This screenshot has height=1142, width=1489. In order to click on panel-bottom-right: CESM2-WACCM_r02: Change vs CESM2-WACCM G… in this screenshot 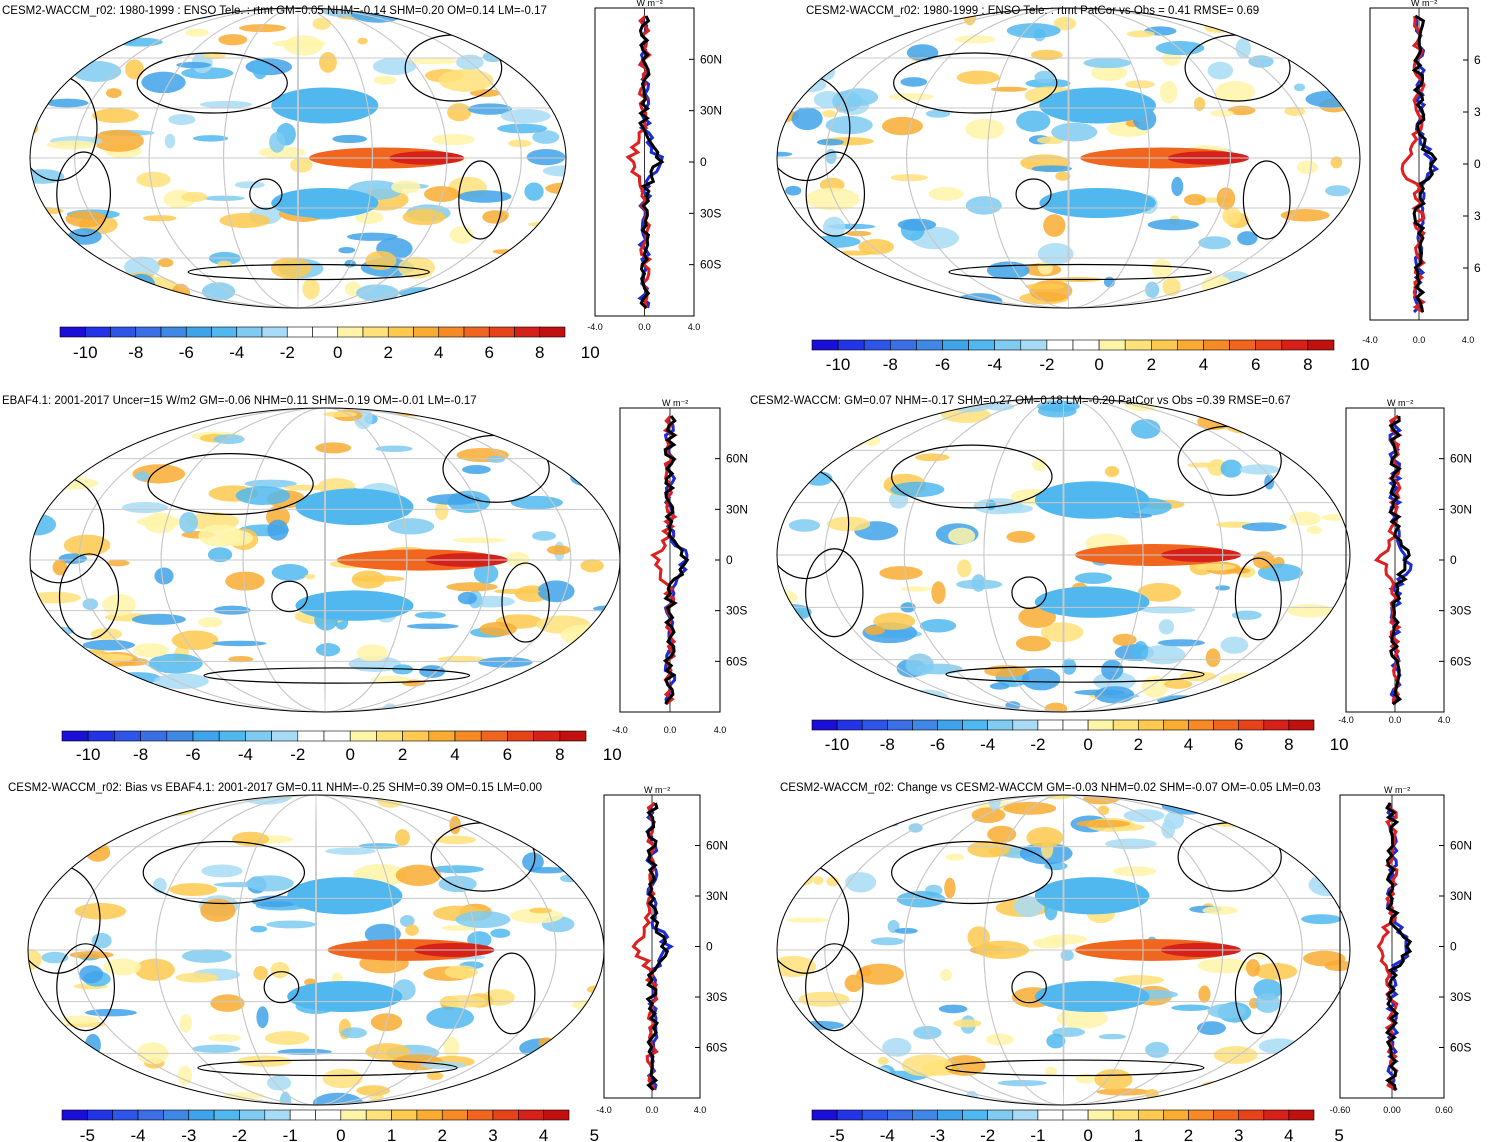, I will do `click(1124, 962)`.